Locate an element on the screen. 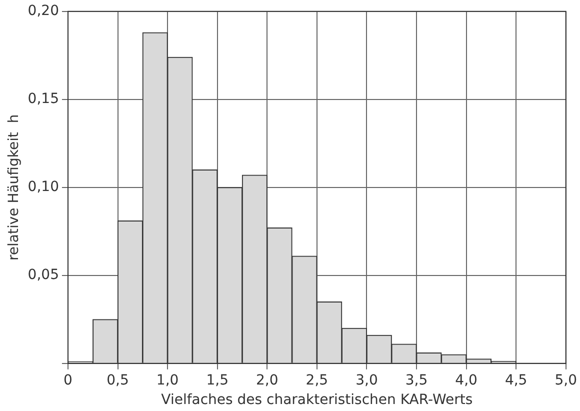 The width and height of the screenshot is (580, 411). y-axis-title: relative Häufigkeit h is located at coordinates (14, 187).